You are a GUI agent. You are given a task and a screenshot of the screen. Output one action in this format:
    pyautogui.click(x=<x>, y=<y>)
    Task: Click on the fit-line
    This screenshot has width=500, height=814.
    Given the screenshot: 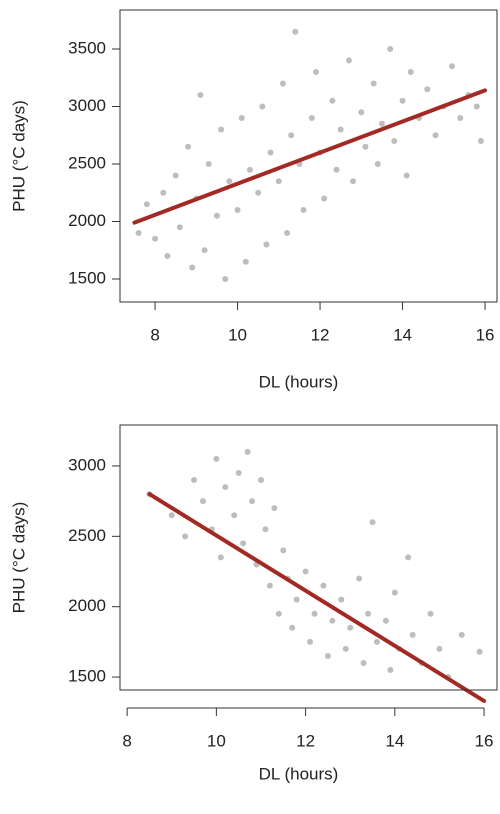 What is the action you would take?
    pyautogui.click(x=310, y=156)
    